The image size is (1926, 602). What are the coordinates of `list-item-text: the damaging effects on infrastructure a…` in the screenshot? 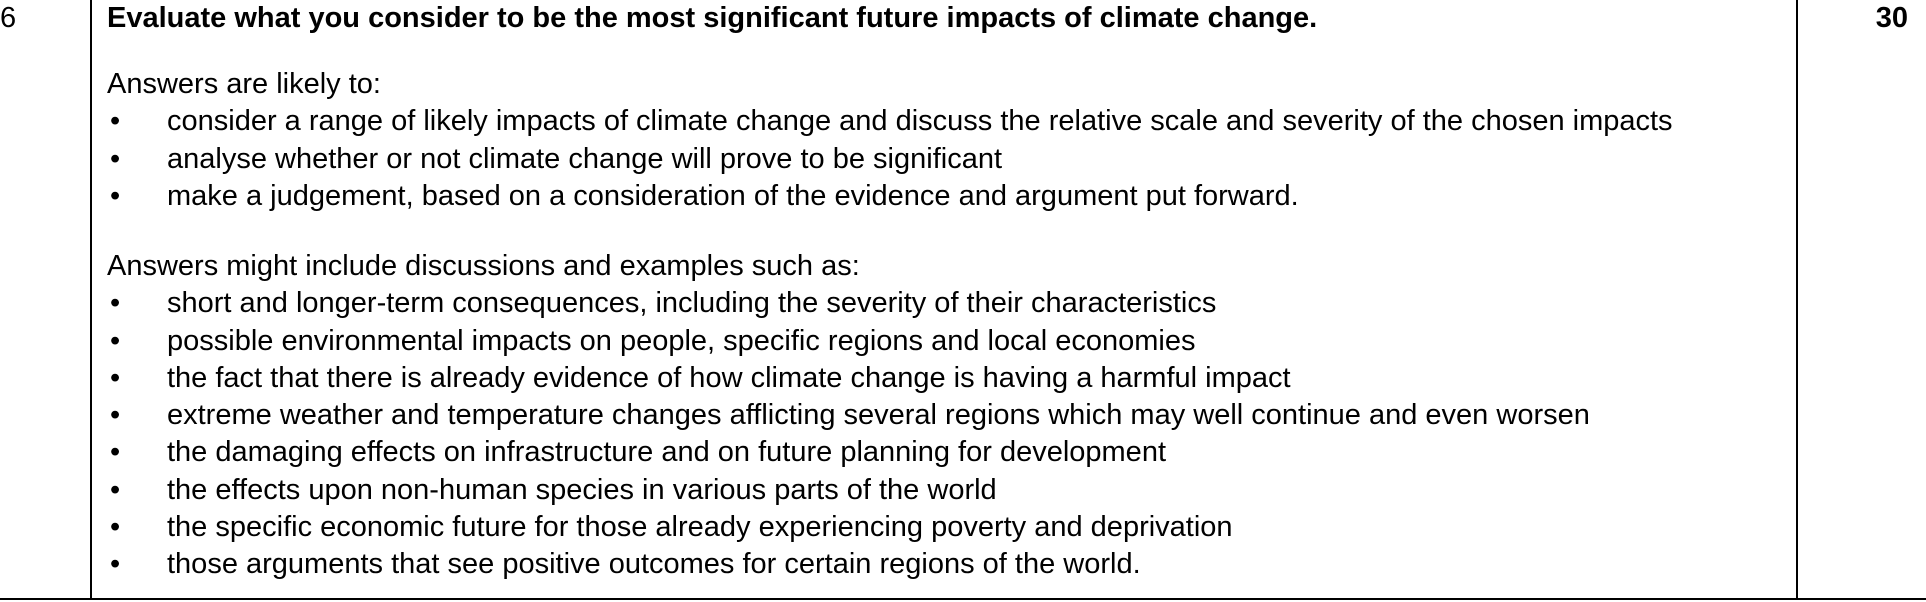 It's located at (666, 452).